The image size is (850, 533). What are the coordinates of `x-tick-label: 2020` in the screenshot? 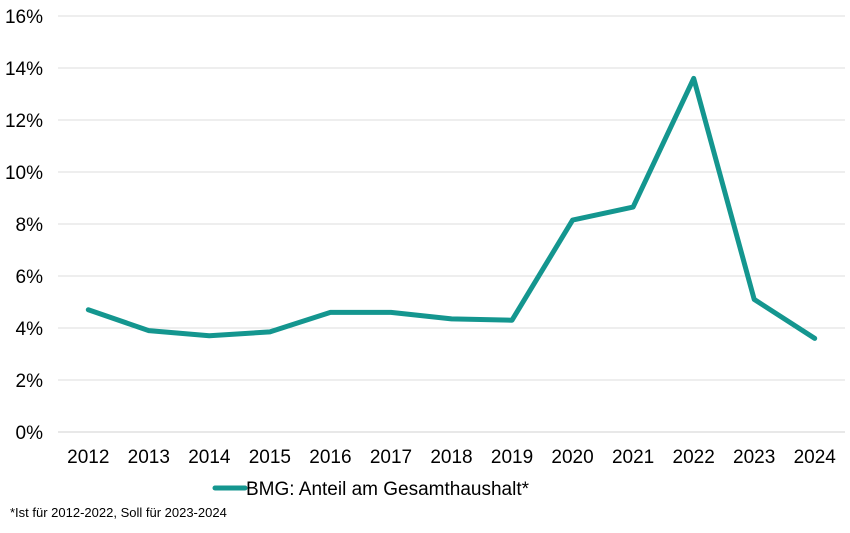 It's located at (572, 457).